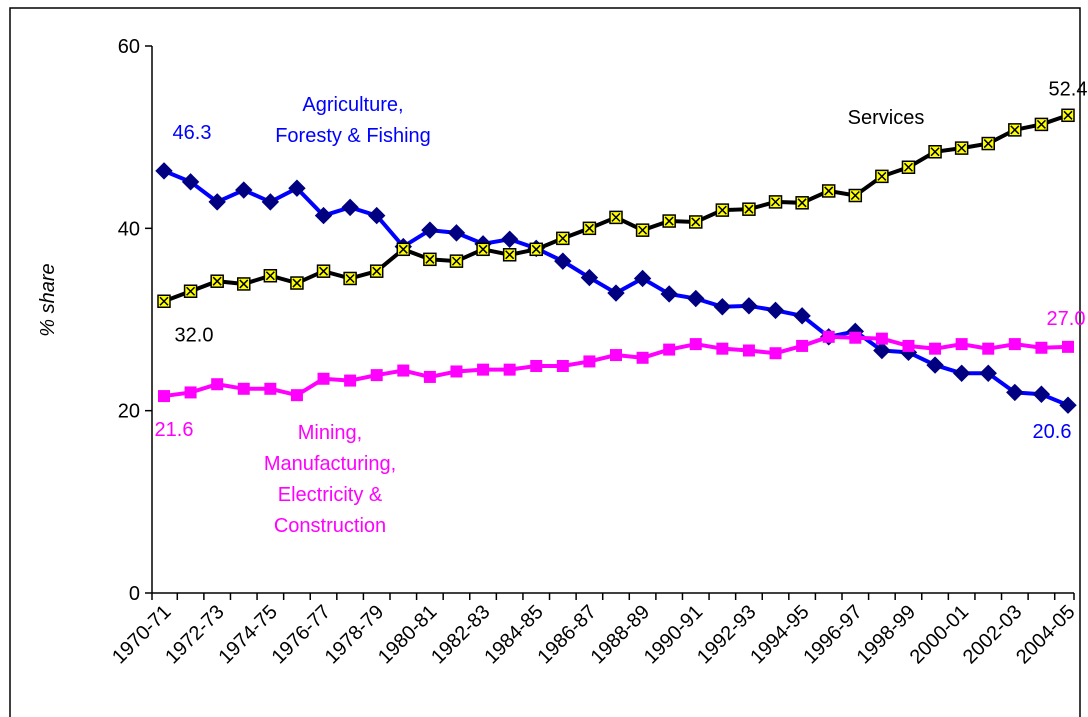  I want to click on y-tick-label: 20, so click(129, 412).